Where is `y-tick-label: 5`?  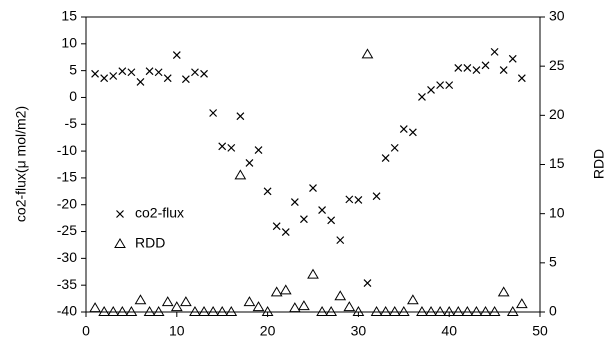 y-tick-label: 5 is located at coordinates (73, 69).